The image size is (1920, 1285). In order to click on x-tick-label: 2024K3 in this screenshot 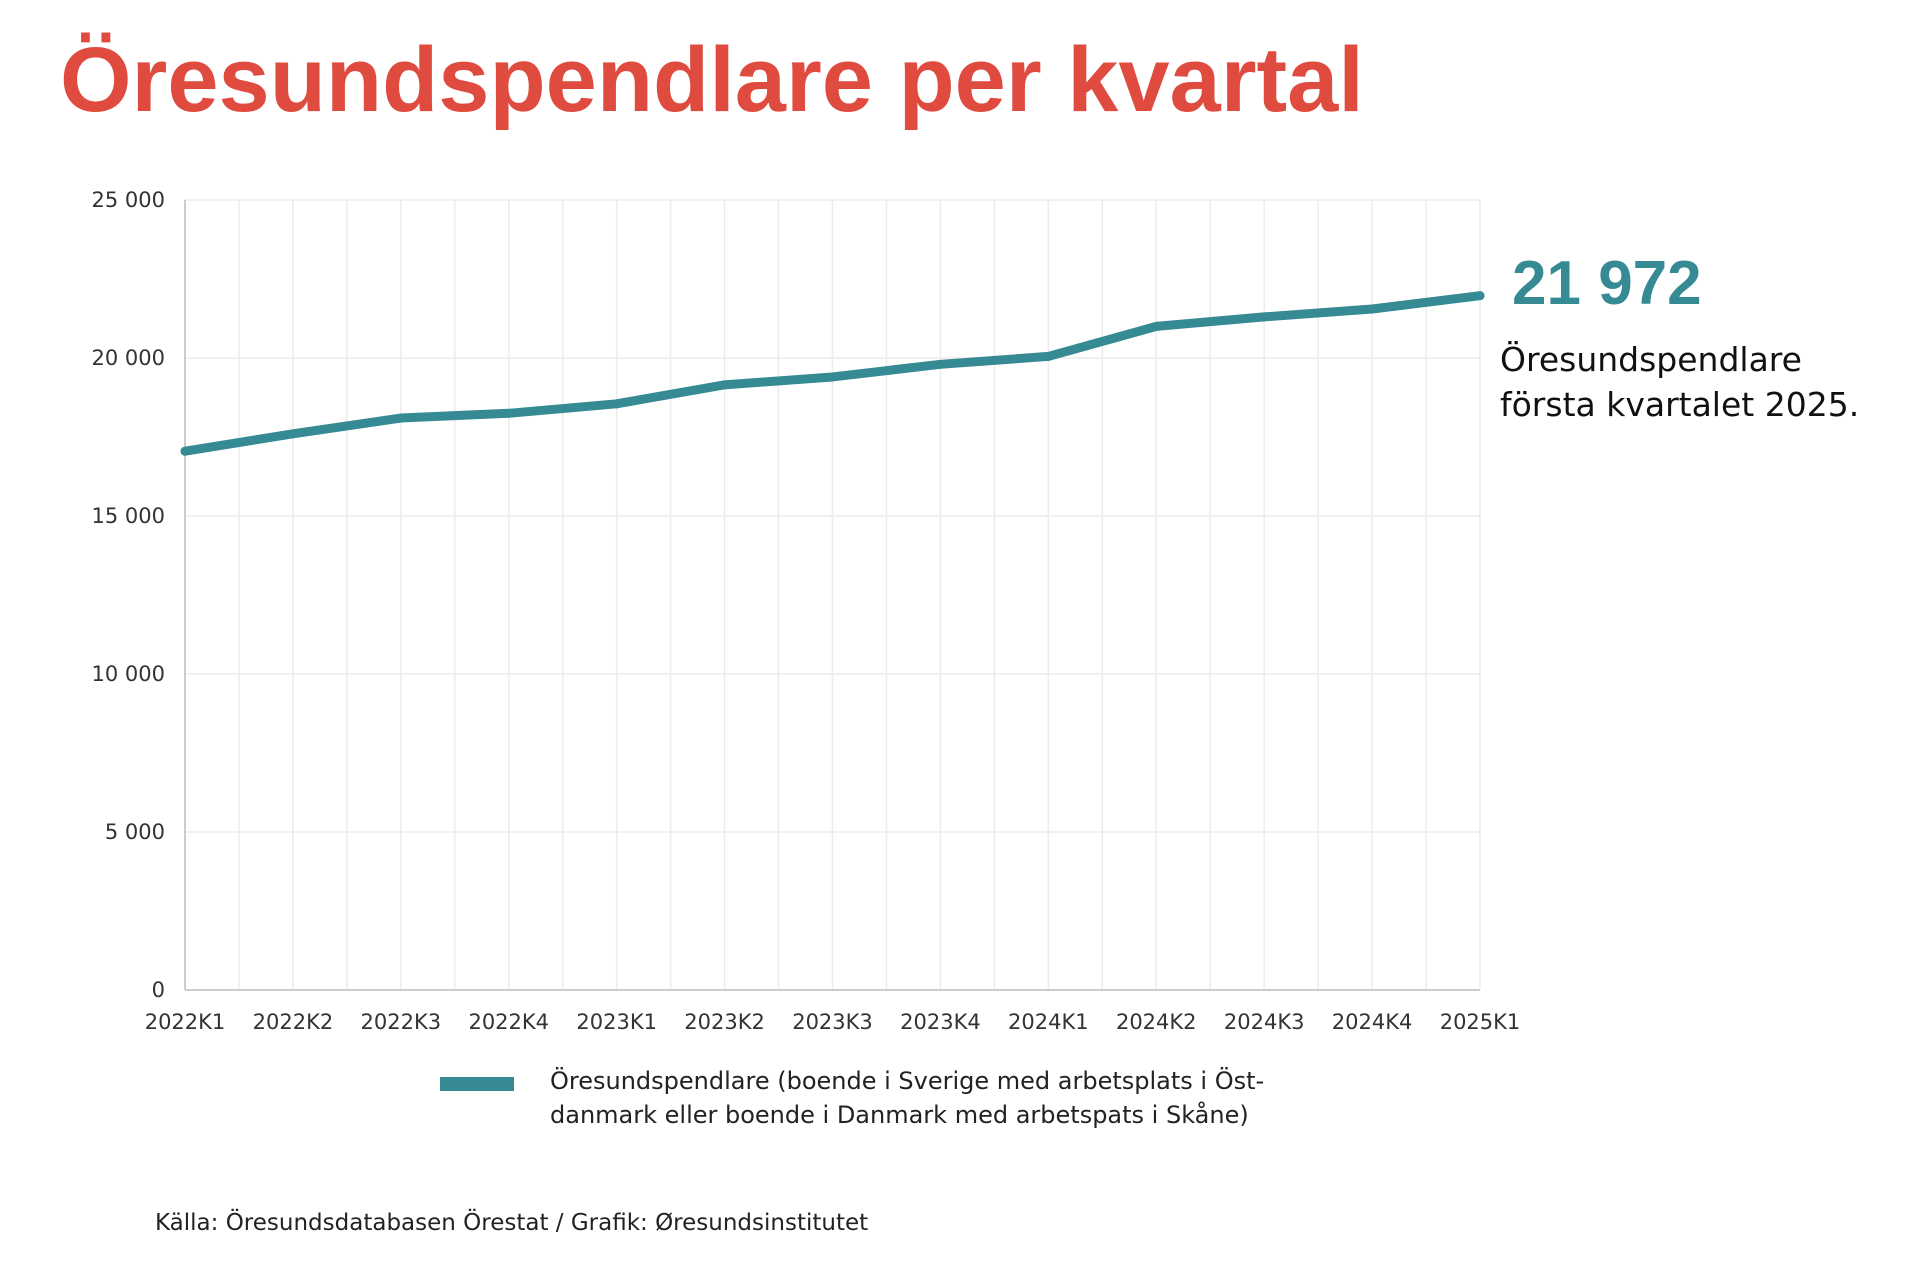, I will do `click(1264, 1022)`.